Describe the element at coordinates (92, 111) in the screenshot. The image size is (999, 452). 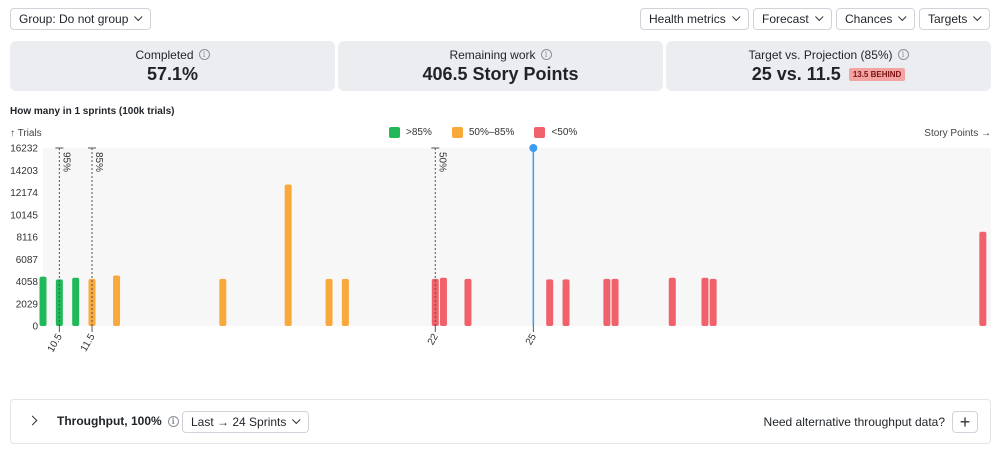
I see `chart-title: How many in 1 sprints (100k trials)` at that location.